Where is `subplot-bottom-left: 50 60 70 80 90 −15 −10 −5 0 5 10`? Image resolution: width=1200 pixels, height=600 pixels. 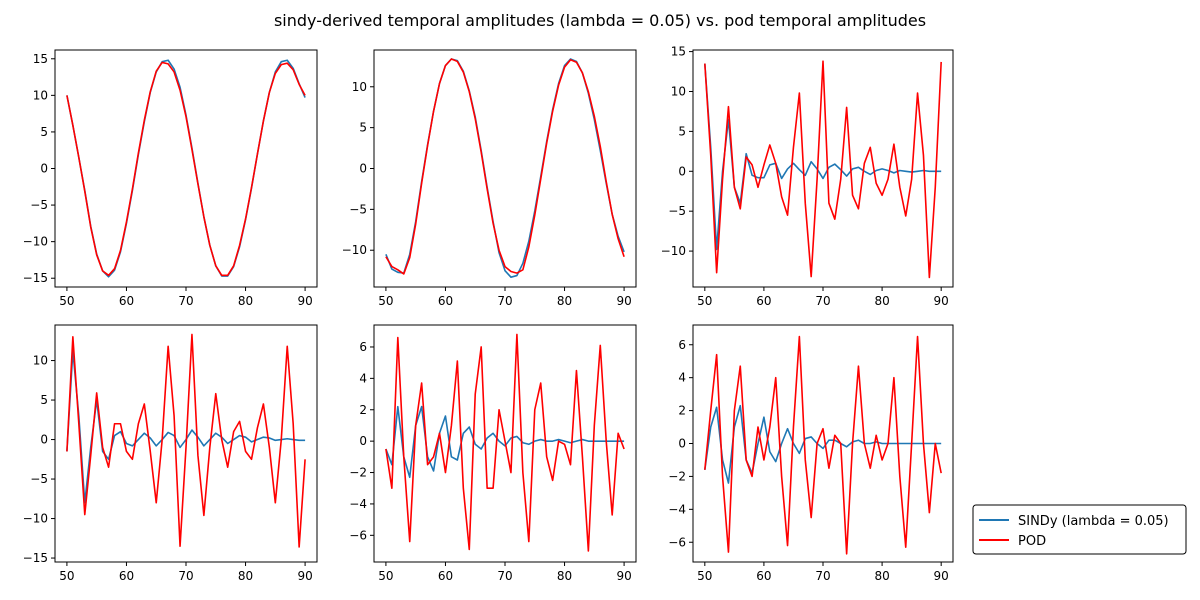
subplot-bottom-left: 50 60 70 80 90 −15 −10 −5 0 5 10 is located at coordinates (170, 453).